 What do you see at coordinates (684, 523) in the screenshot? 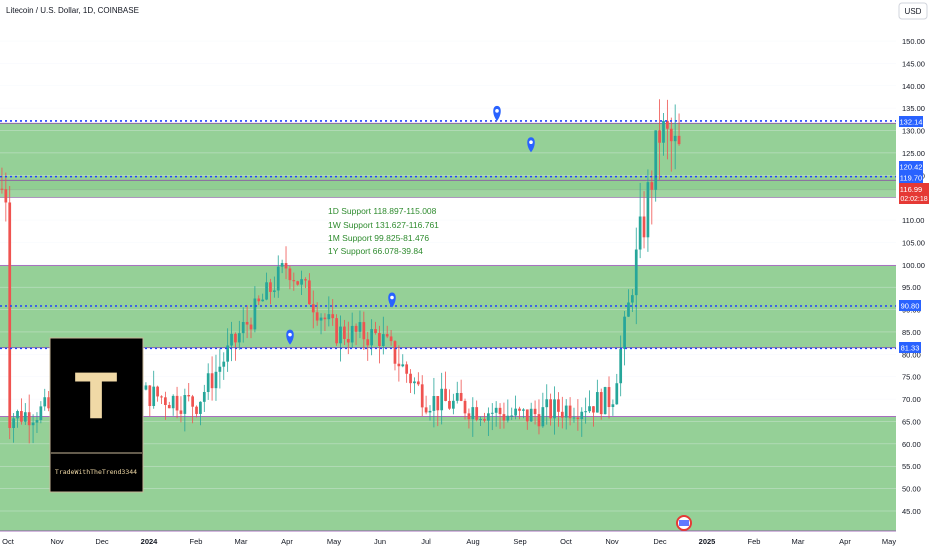
I see `us-flag-icon` at bounding box center [684, 523].